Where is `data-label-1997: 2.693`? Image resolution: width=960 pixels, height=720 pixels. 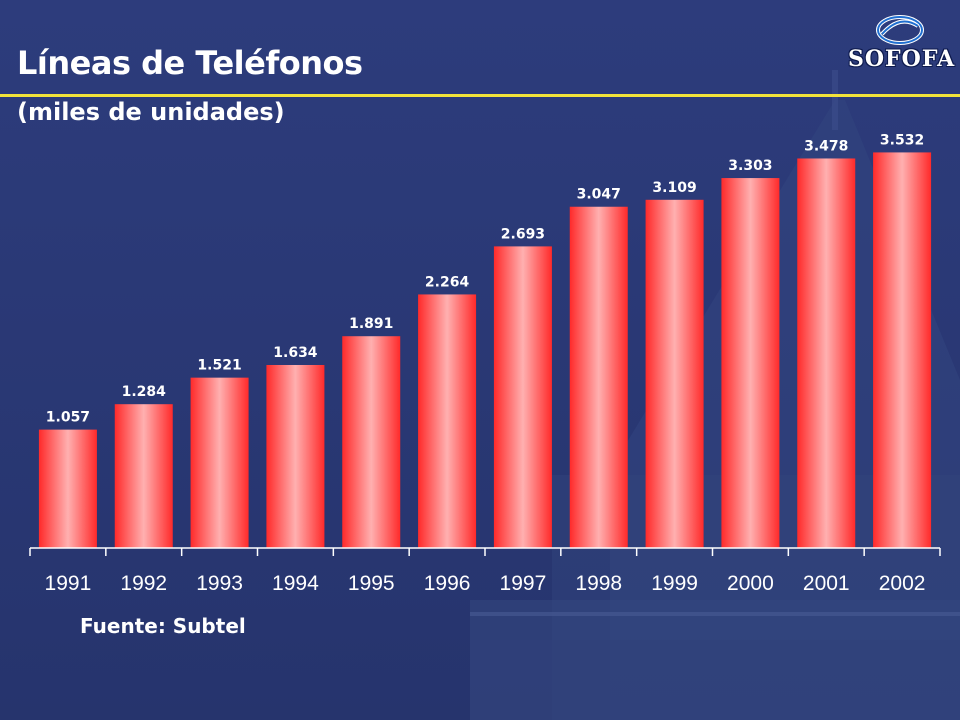
data-label-1997: 2.693 is located at coordinates (523, 234).